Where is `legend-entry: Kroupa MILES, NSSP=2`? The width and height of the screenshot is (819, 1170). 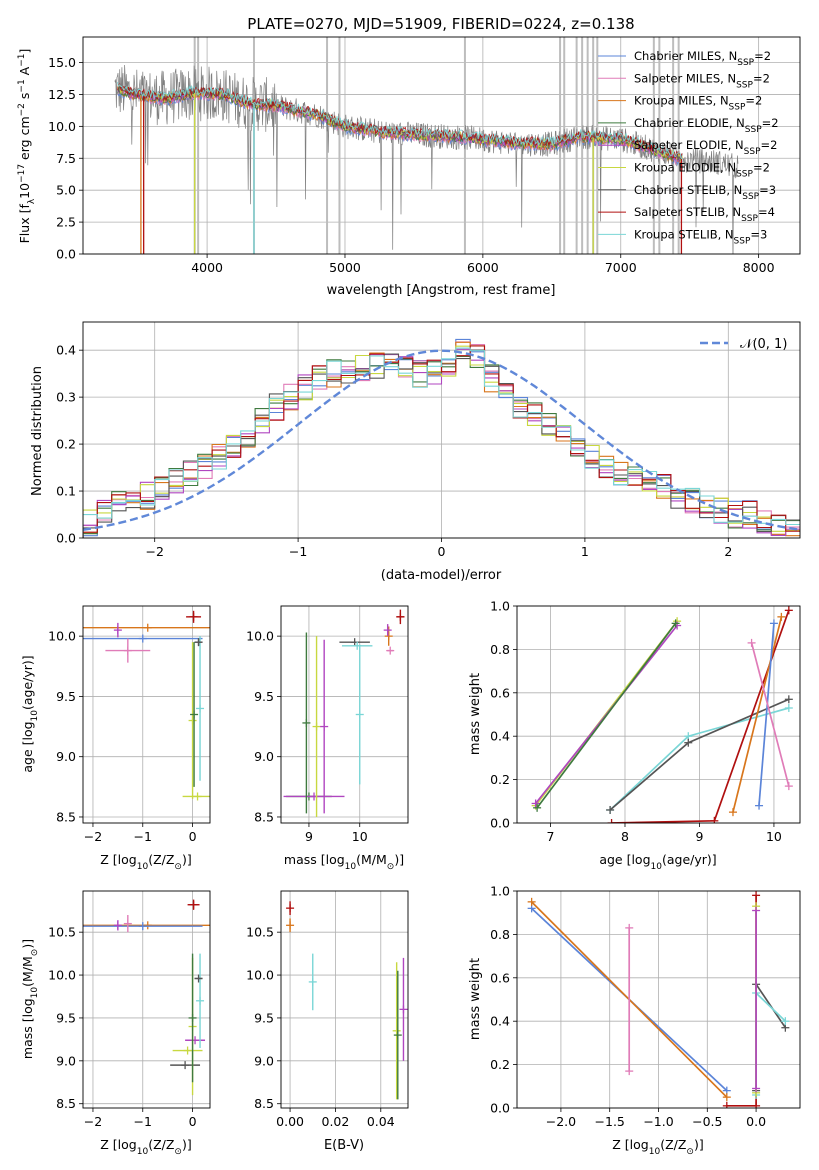
legend-entry: Kroupa MILES, NSSP=2 is located at coordinates (698, 103).